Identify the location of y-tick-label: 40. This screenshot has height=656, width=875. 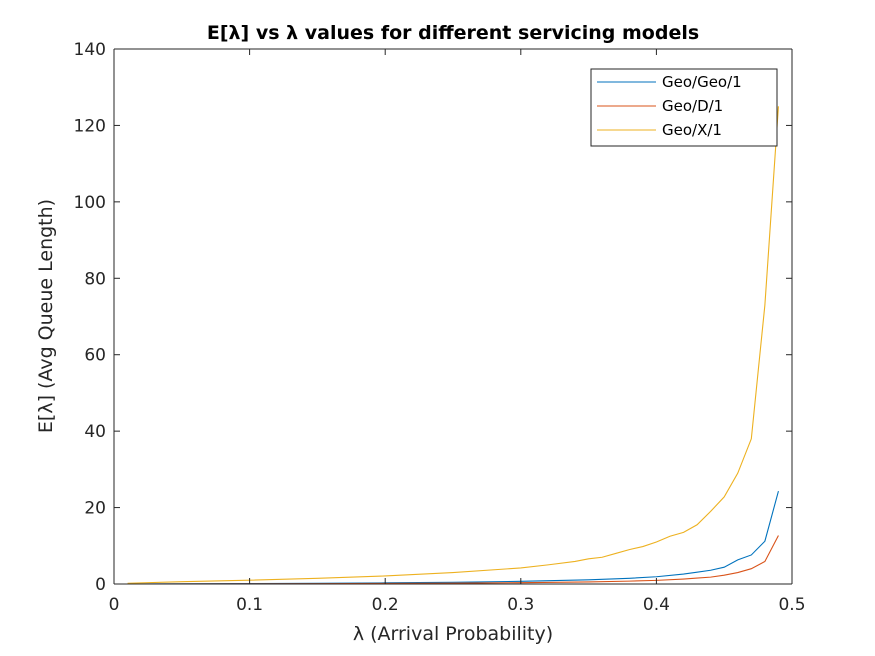
(95, 432).